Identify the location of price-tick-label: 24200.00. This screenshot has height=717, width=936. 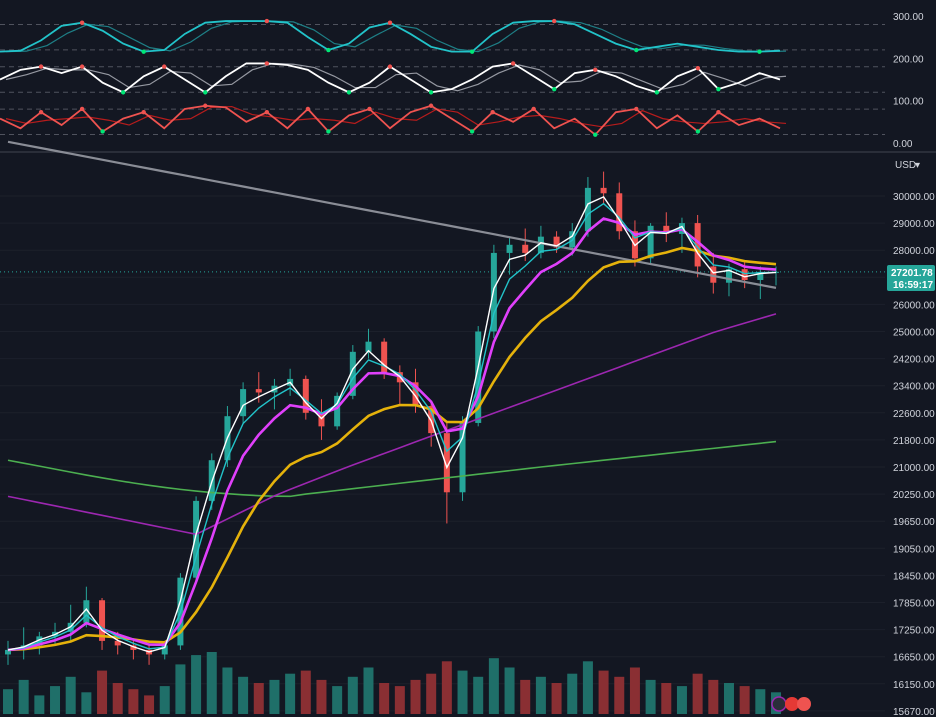
(914, 360).